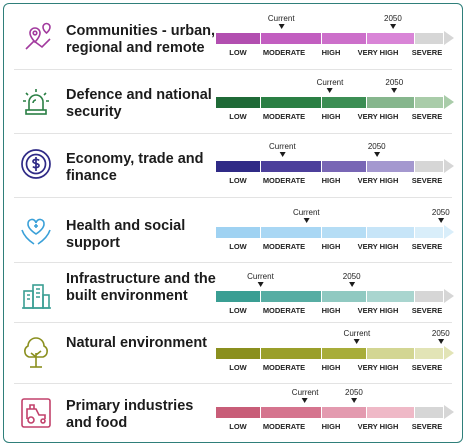 This screenshot has height=448, width=468. What do you see at coordinates (36, 295) in the screenshot?
I see `city-buildings-icon` at bounding box center [36, 295].